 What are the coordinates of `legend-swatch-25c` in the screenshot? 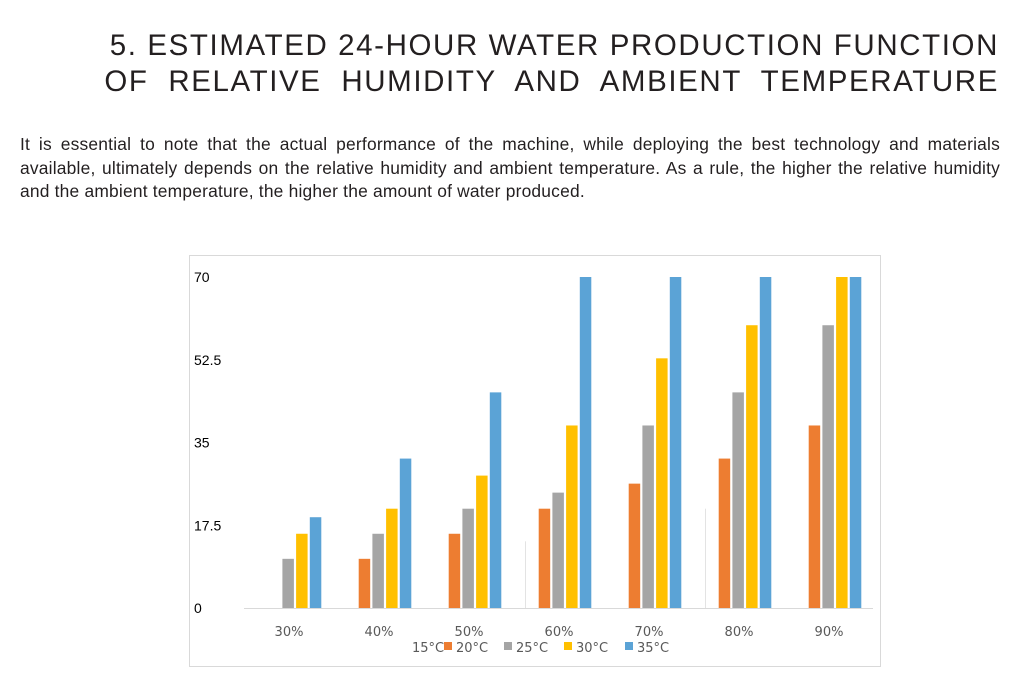 It's located at (508, 646).